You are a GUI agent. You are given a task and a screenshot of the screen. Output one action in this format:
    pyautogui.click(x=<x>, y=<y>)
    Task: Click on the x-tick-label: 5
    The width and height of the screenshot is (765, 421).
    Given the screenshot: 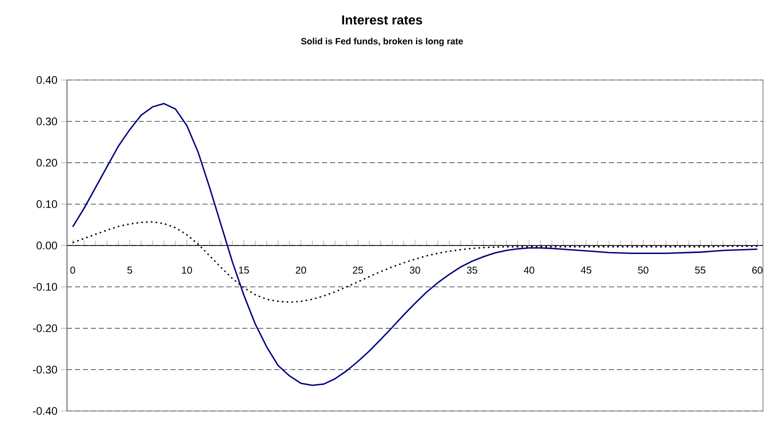 What is the action you would take?
    pyautogui.click(x=129, y=270)
    